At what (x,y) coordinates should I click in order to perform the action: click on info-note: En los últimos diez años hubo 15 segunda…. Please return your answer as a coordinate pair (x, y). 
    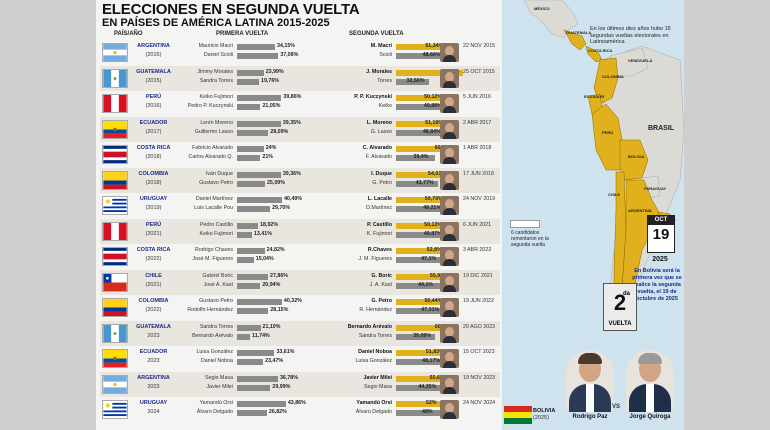
    Looking at the image, I should click on (630, 35).